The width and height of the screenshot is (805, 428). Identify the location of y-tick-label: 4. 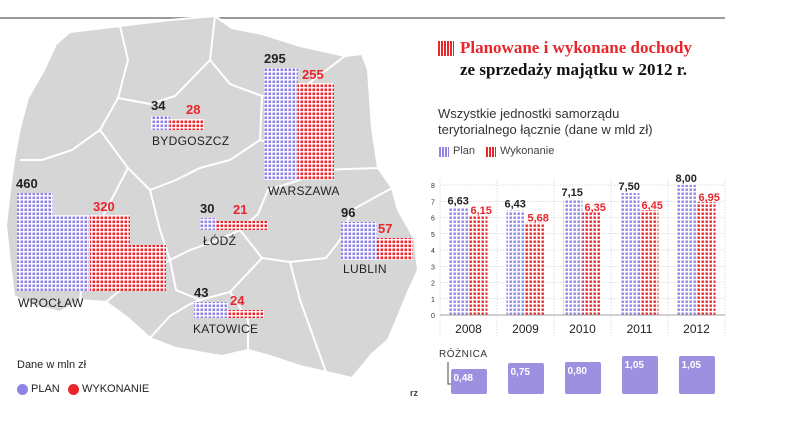
(433, 251).